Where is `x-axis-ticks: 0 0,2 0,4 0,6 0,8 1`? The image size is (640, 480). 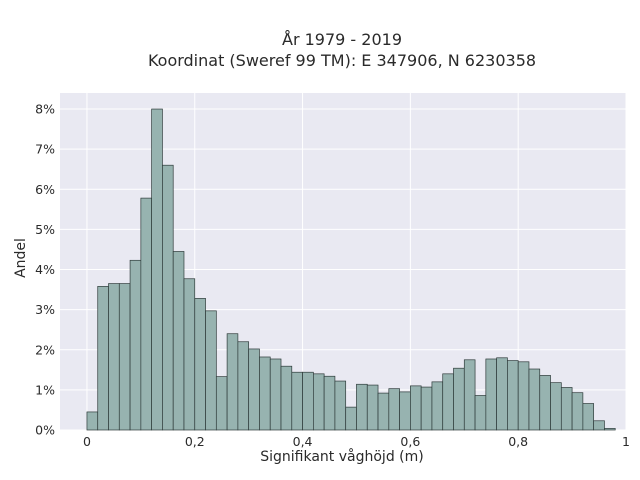 x-axis-ticks: 0 0,2 0,4 0,6 0,8 1 is located at coordinates (356, 441).